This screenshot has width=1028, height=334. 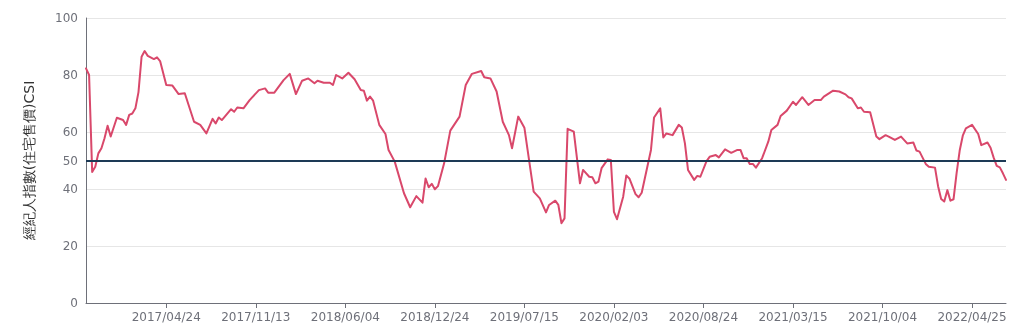 What do you see at coordinates (66, 18) in the screenshot?
I see `y-tick-label: 100` at bounding box center [66, 18].